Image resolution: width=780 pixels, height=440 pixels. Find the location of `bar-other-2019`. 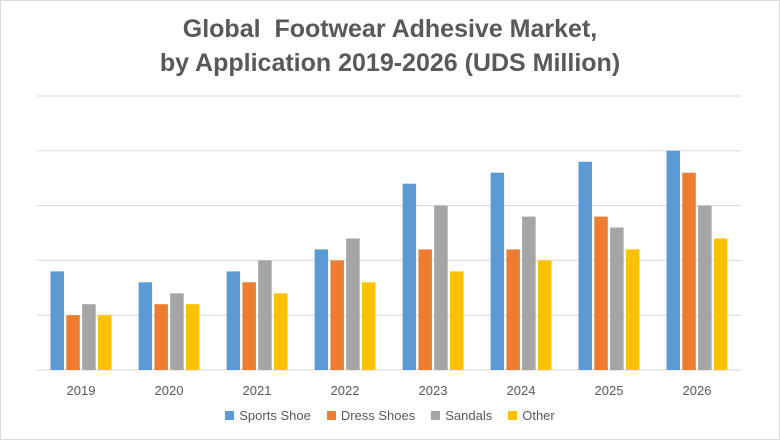

bar-other-2019 is located at coordinates (105, 342).